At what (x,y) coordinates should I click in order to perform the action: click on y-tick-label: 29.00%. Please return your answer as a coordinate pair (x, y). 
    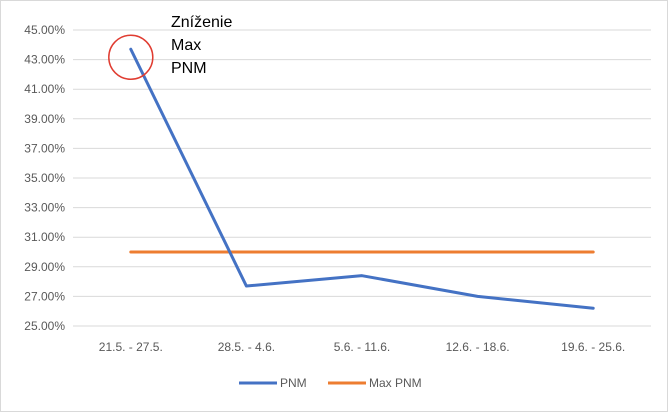
    Looking at the image, I should click on (44, 267).